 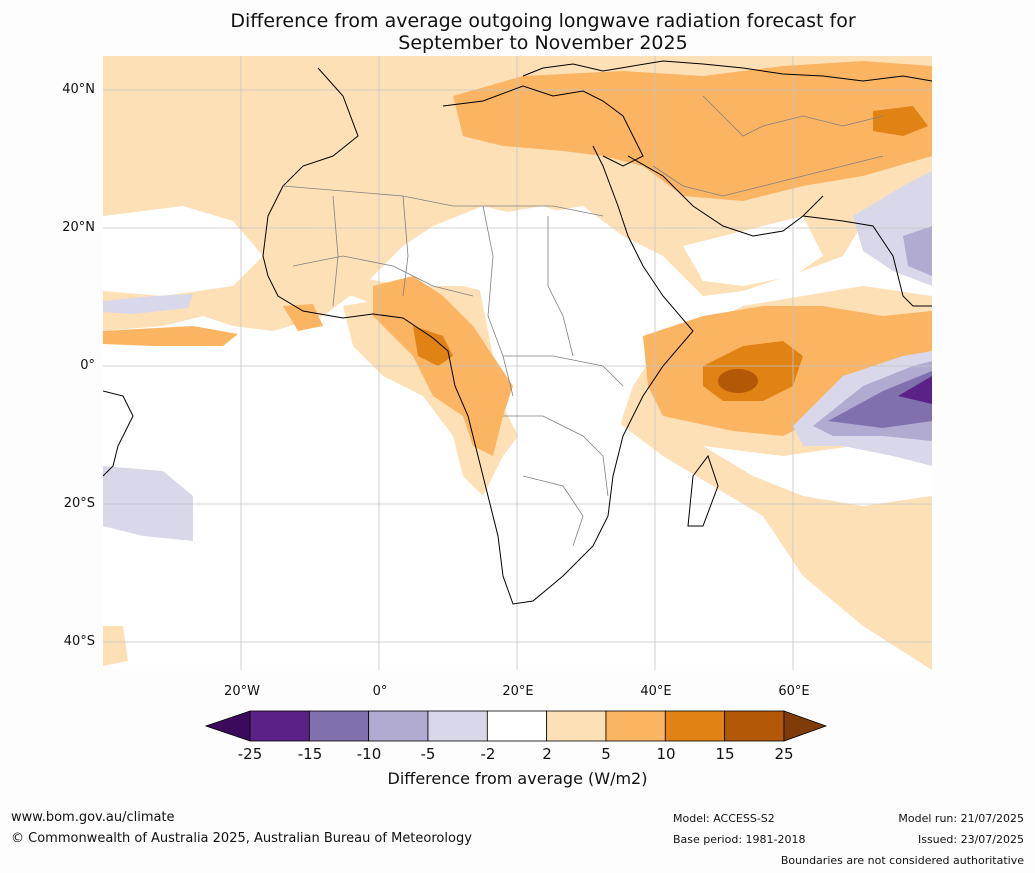 What do you see at coordinates (725, 754) in the screenshot?
I see `colorbar-tick: 15` at bounding box center [725, 754].